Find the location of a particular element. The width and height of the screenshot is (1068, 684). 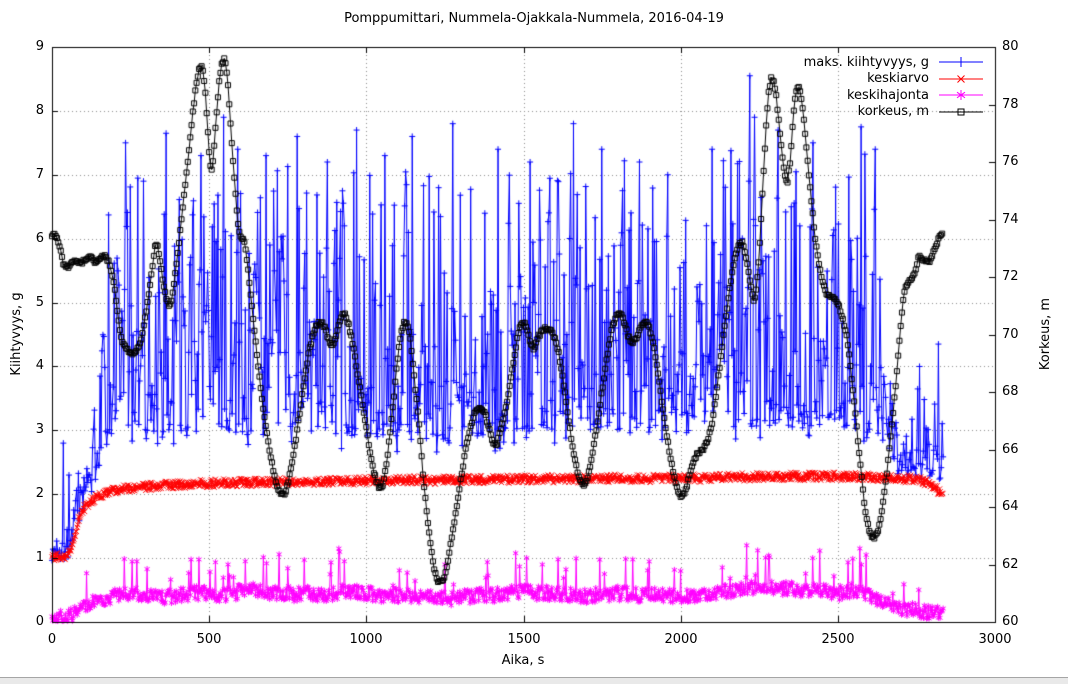

y-right-tick-70: 70 is located at coordinates (1010, 334).